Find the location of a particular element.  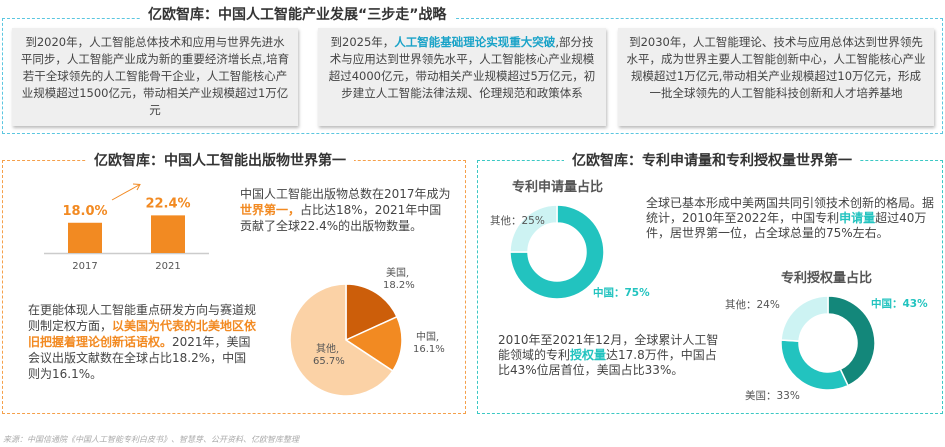

donut-label: 其他：25% is located at coordinates (517, 220).